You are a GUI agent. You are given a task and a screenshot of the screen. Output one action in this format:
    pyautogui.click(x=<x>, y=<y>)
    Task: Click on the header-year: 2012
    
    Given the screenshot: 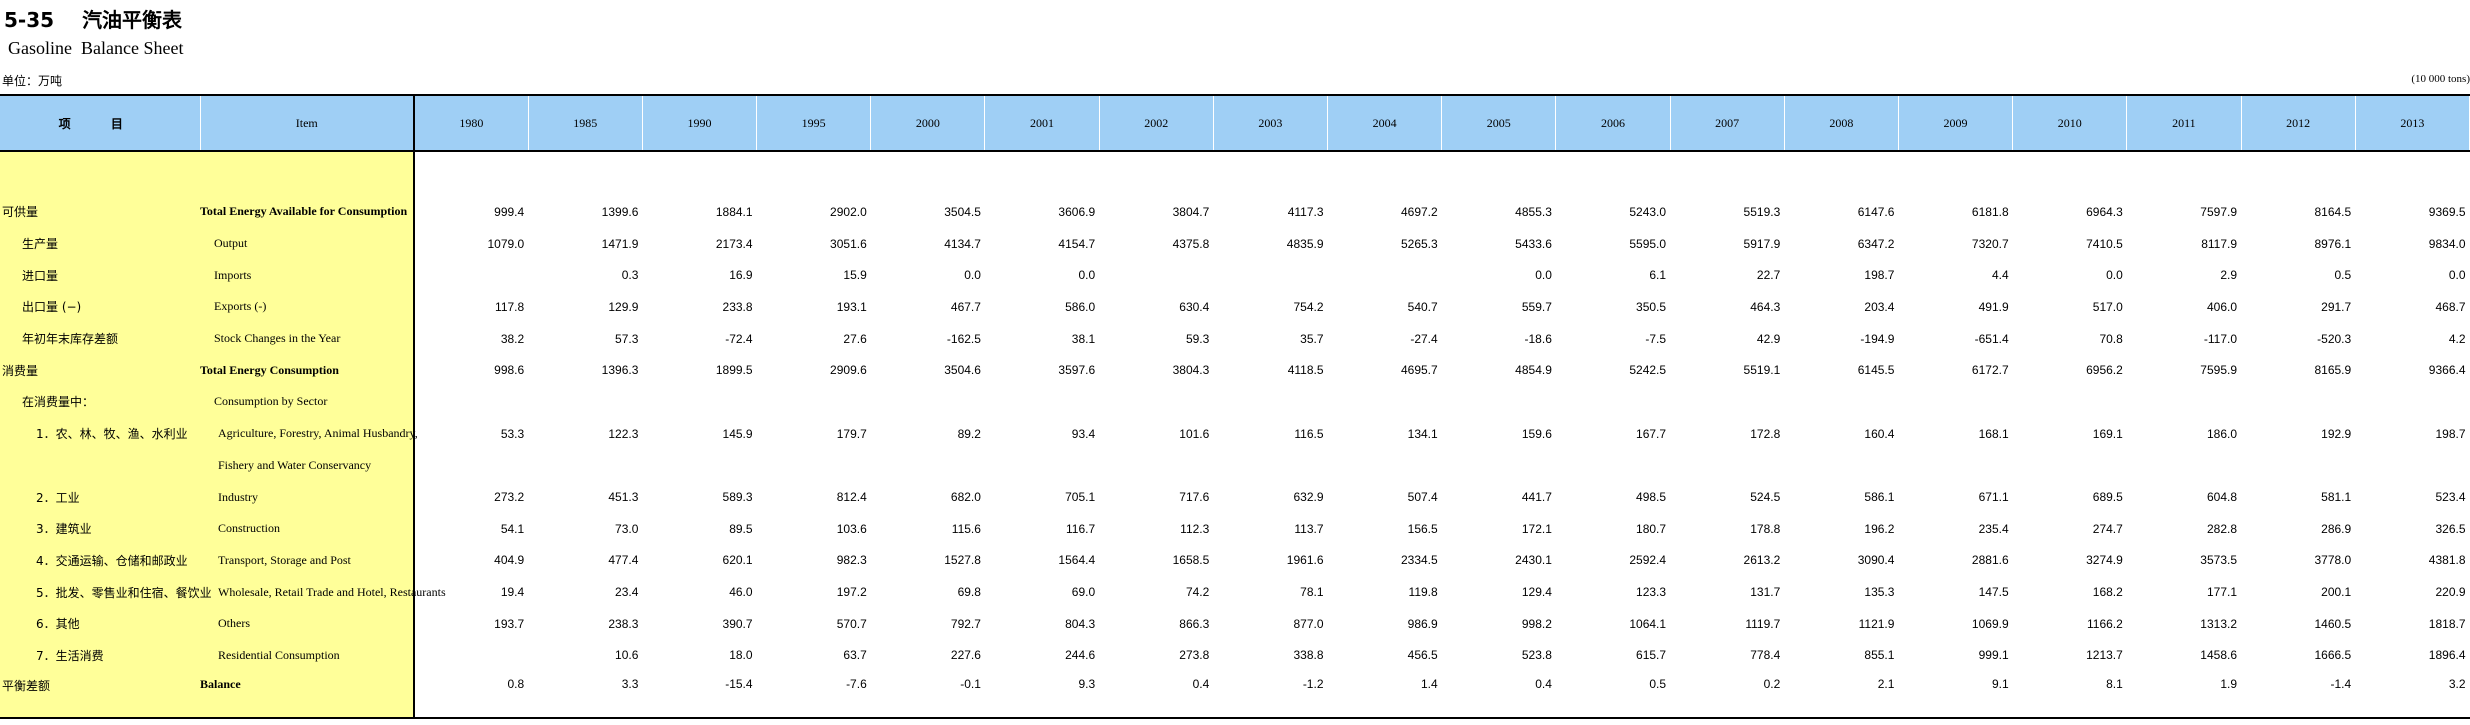 What is the action you would take?
    pyautogui.click(x=2298, y=123)
    